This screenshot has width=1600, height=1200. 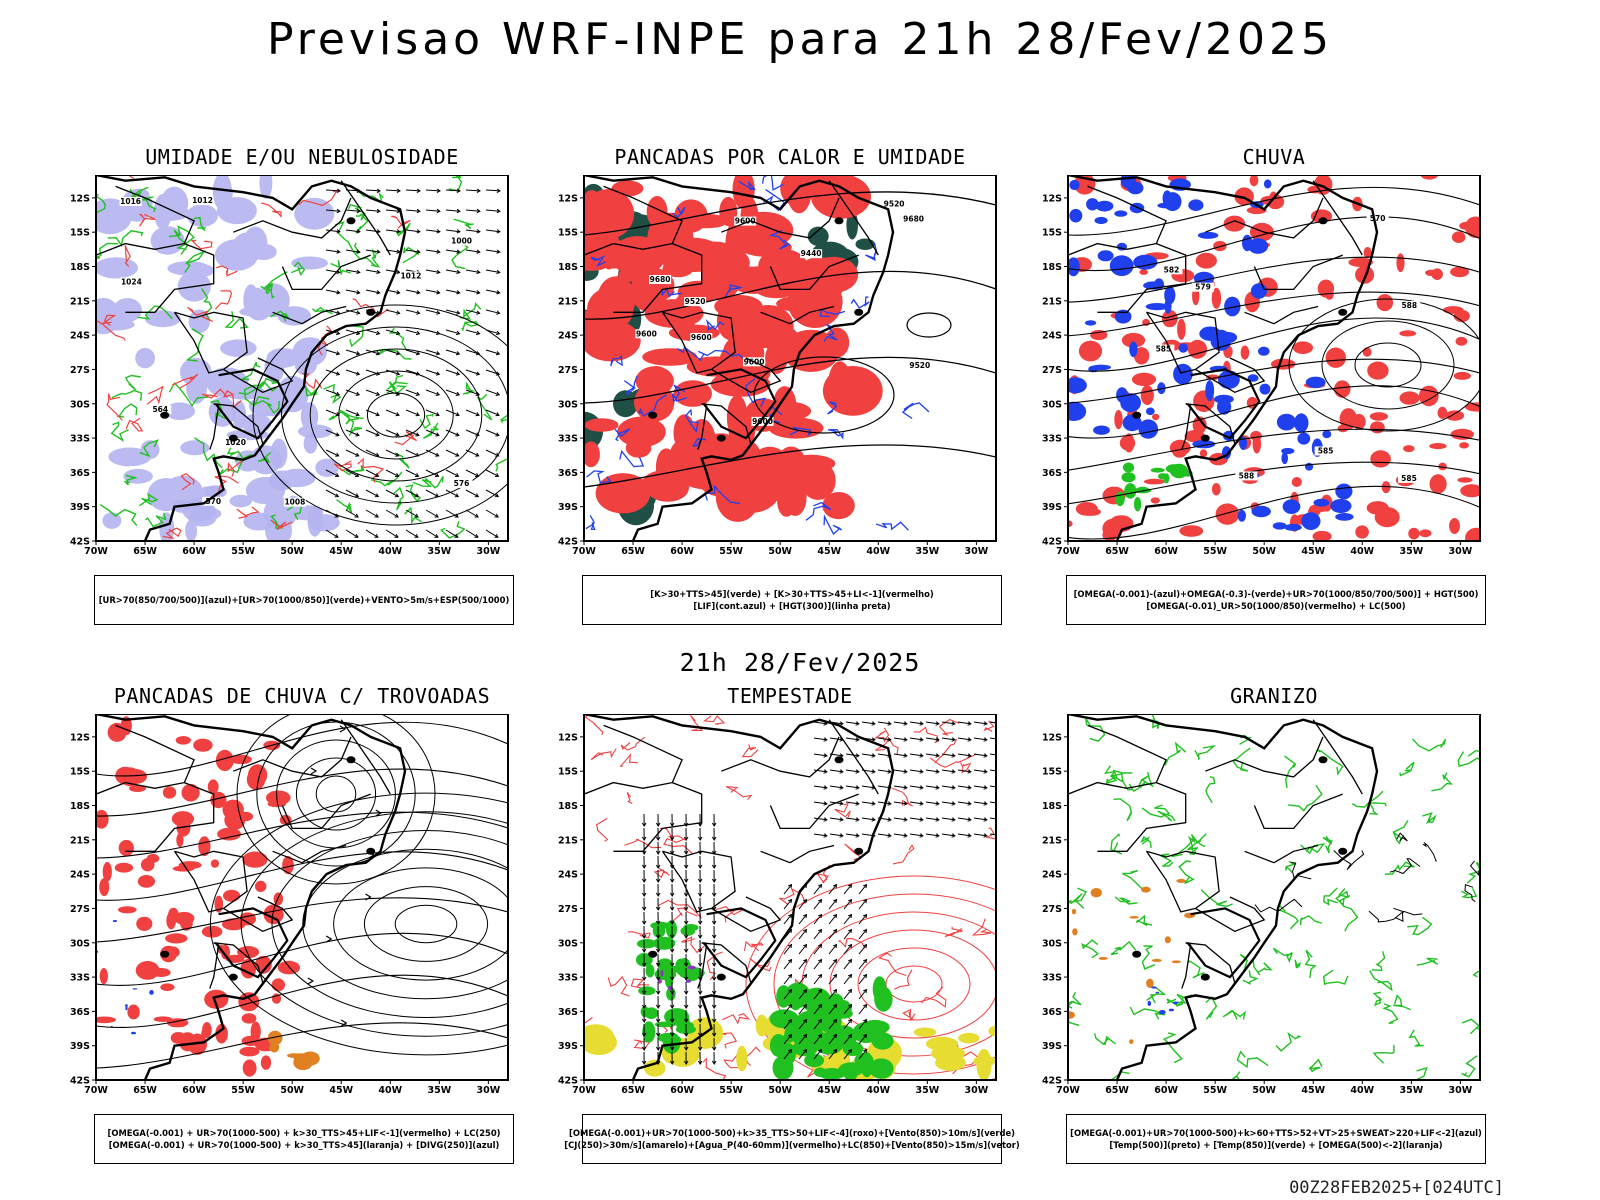 I want to click on lat-tick-label: 18S, so click(x=1052, y=267).